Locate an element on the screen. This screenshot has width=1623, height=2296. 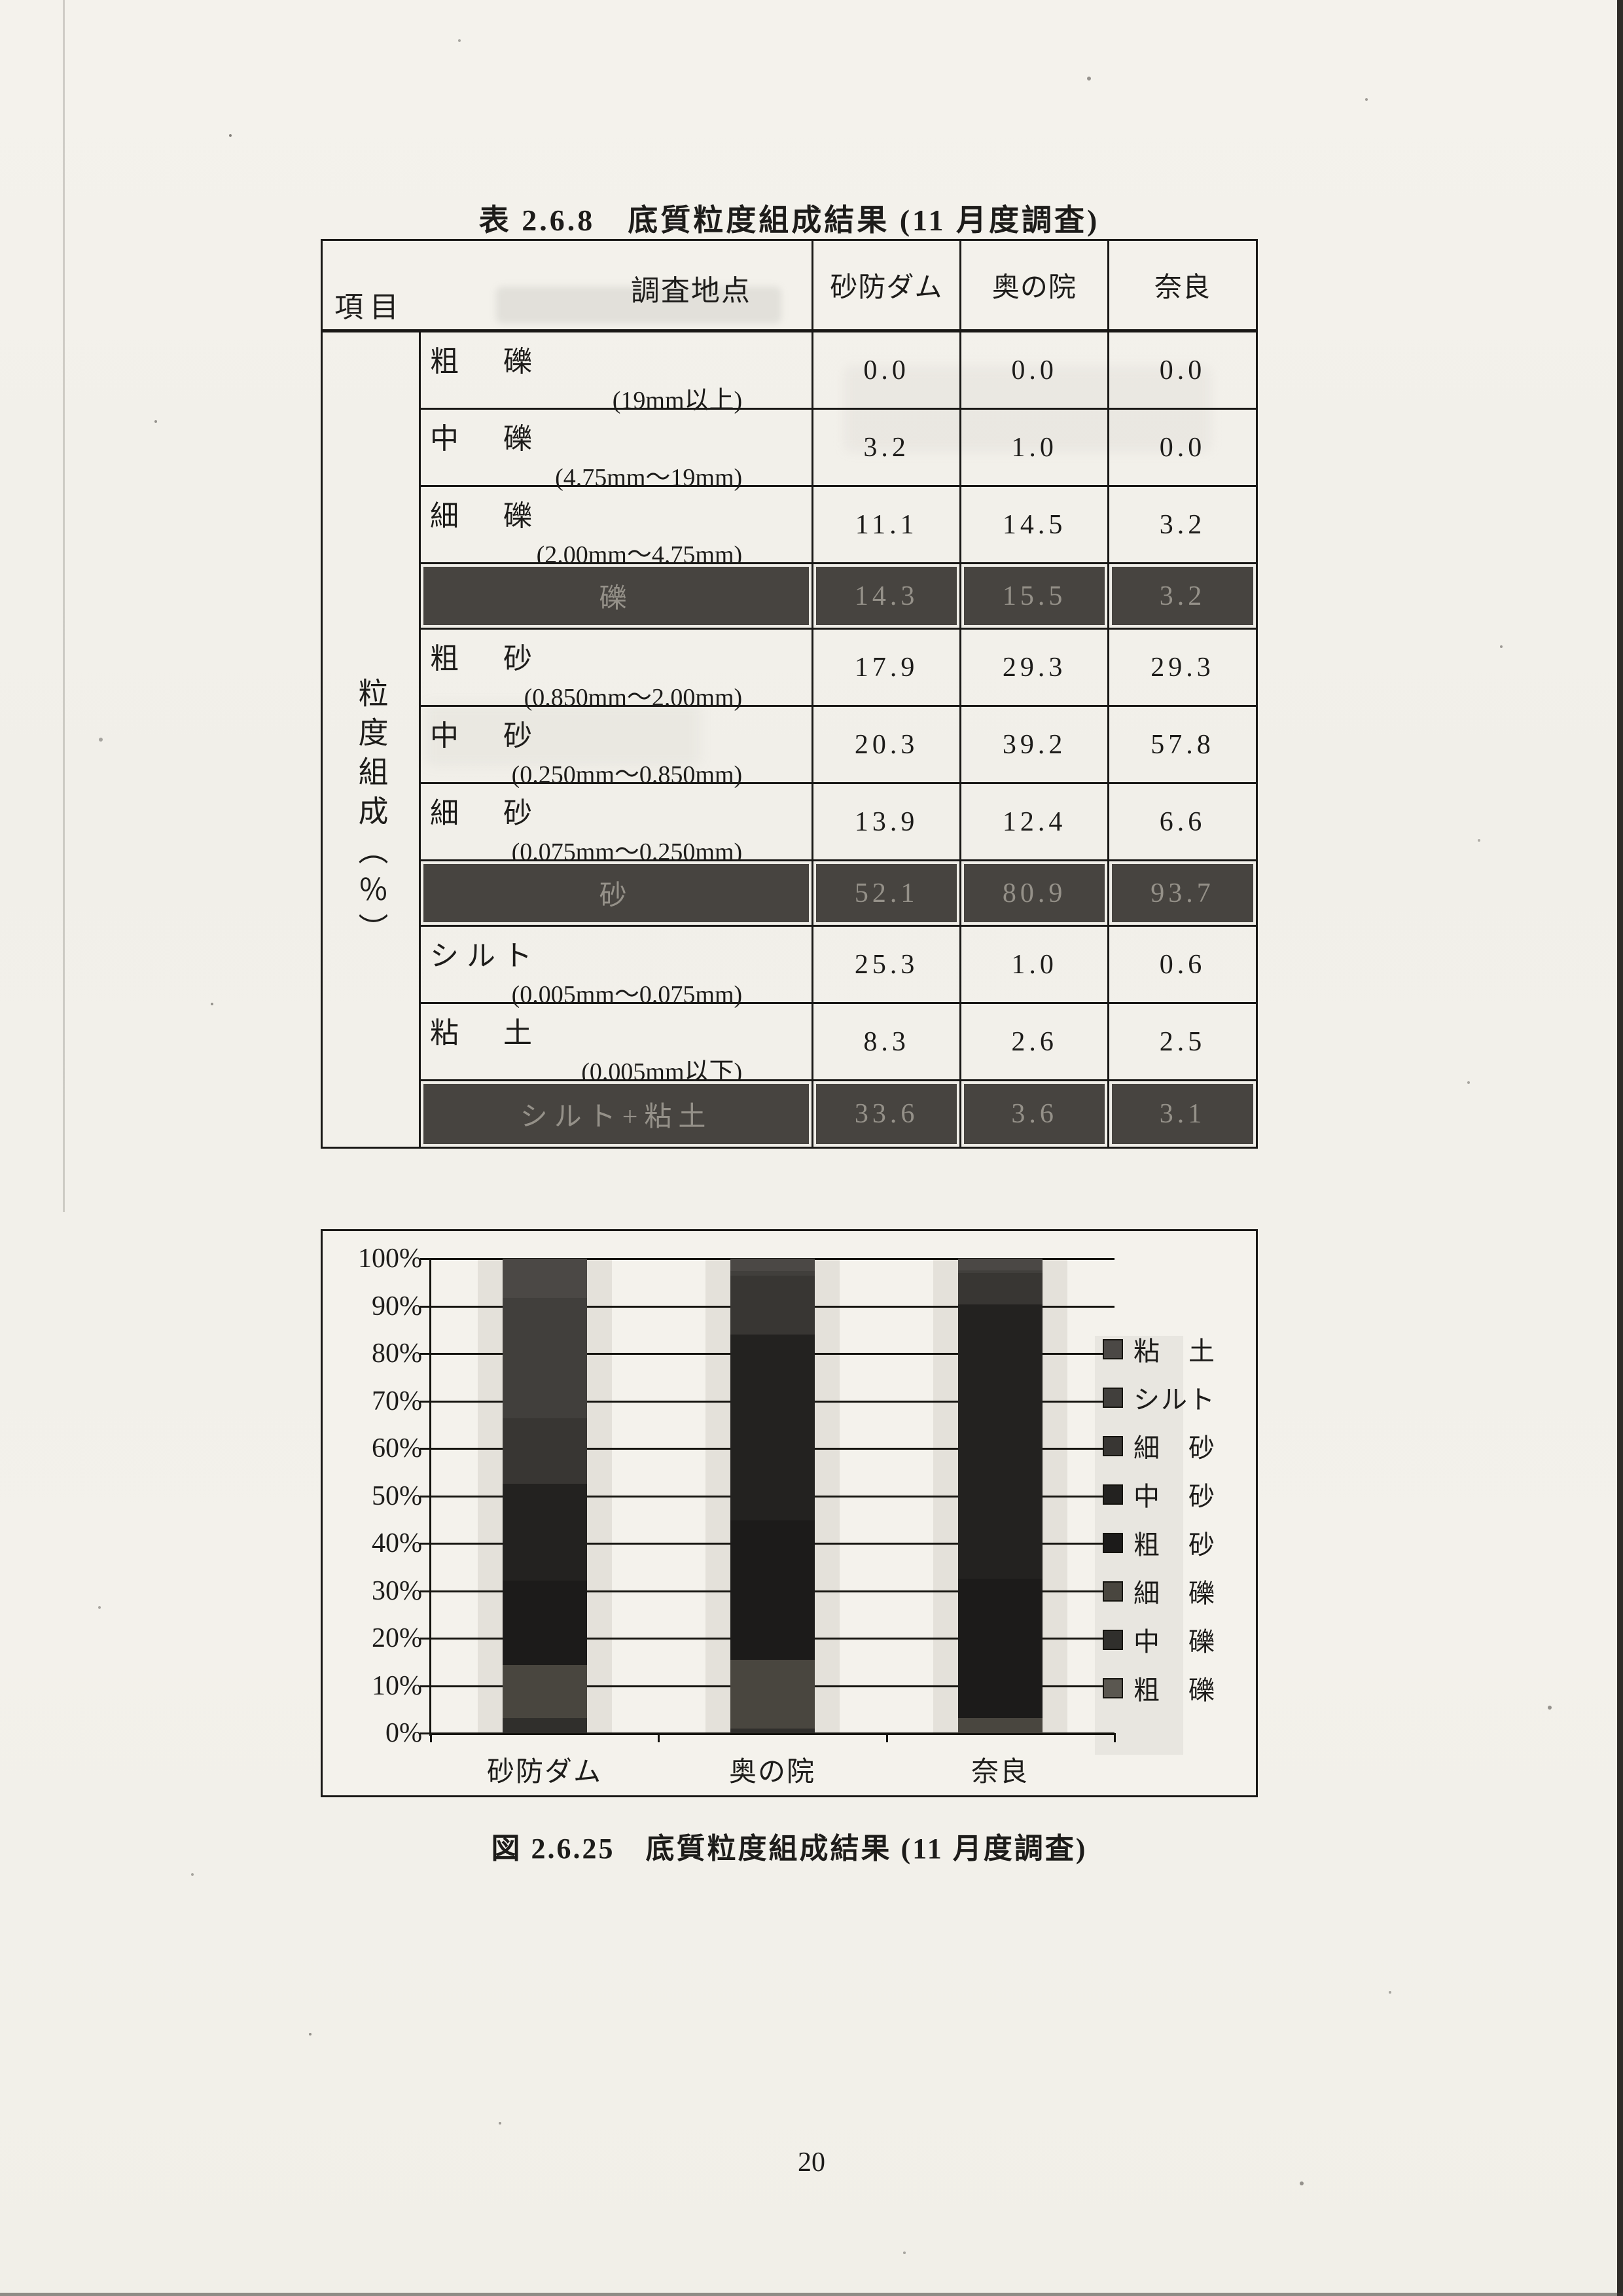
row-size-range: (0.250mm〜0.850mm) is located at coordinates (627, 775).